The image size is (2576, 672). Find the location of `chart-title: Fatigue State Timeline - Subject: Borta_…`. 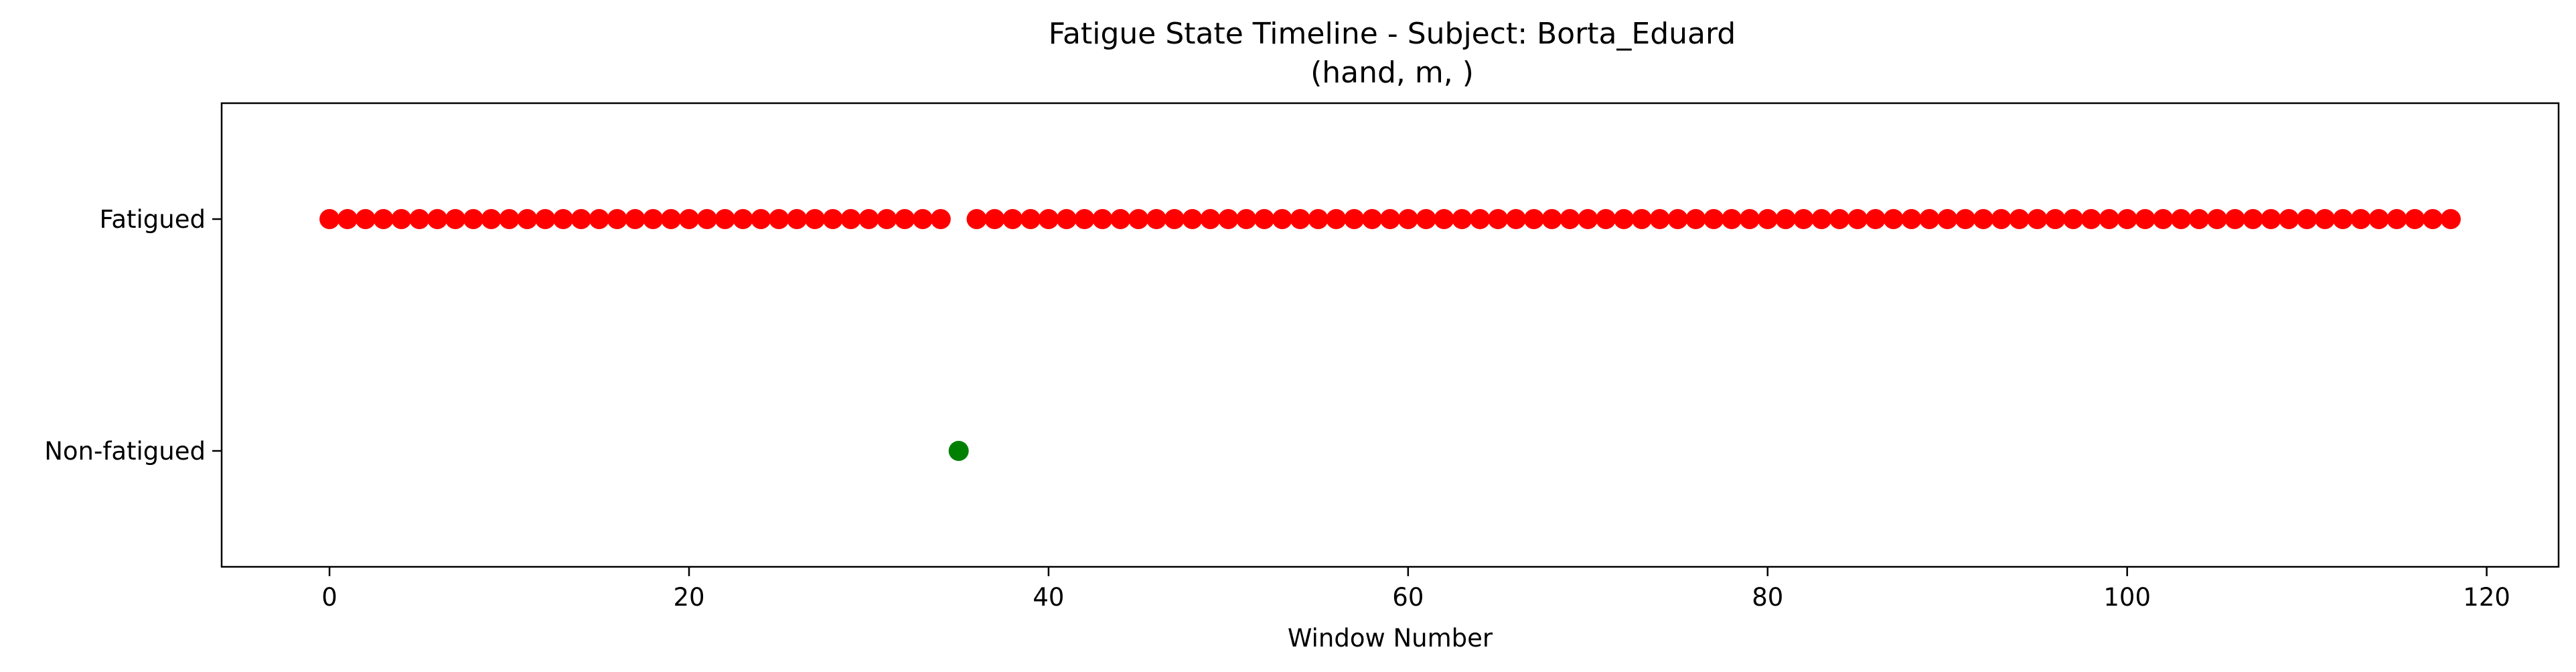

chart-title: Fatigue State Timeline - Subject: Borta_… is located at coordinates (1392, 34).